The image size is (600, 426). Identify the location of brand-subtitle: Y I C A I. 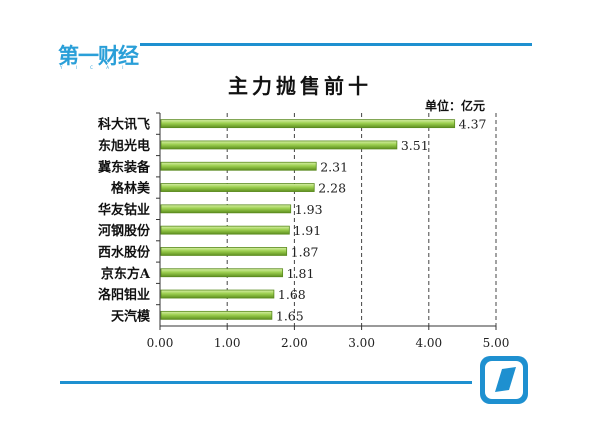
(95, 67).